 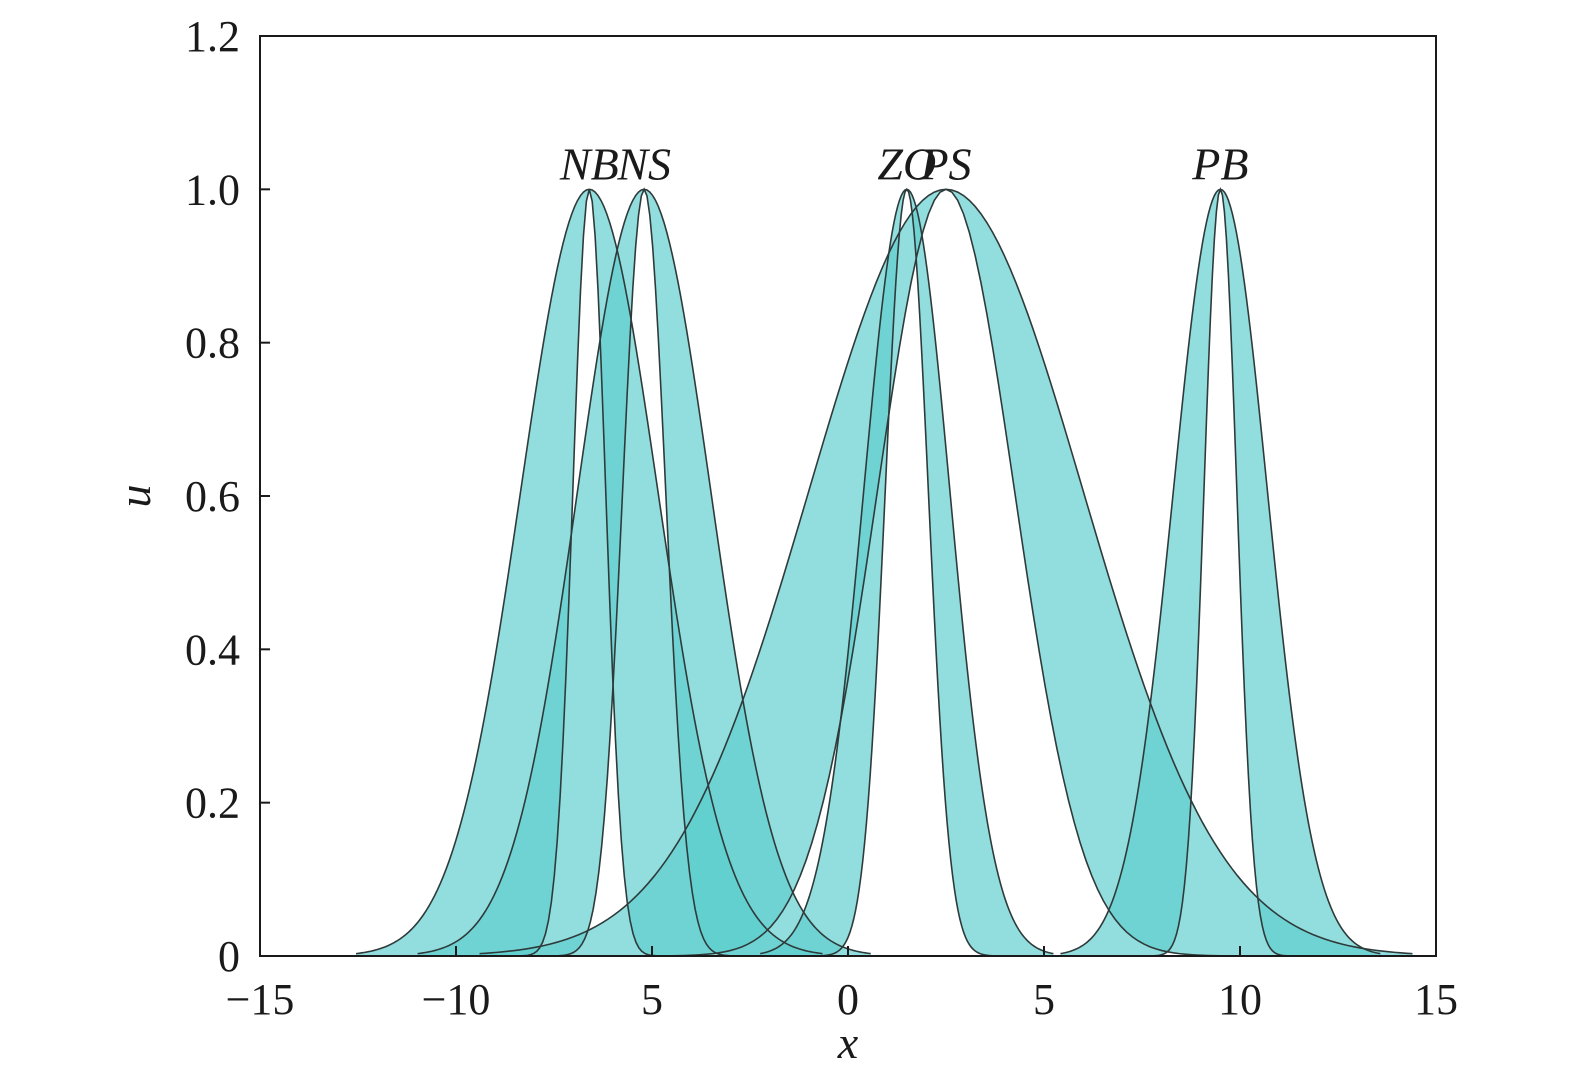 What do you see at coordinates (643, 163) in the screenshot?
I see `set-label-ns: NS` at bounding box center [643, 163].